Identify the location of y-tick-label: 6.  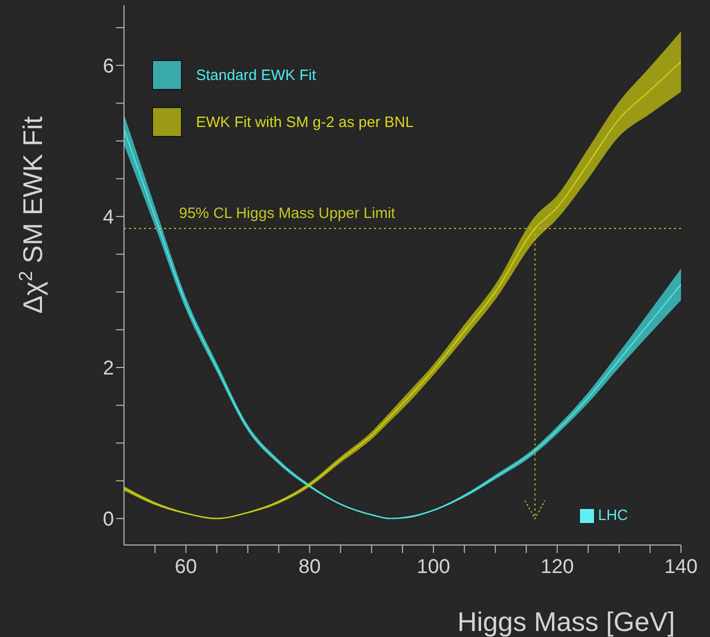
(108, 67).